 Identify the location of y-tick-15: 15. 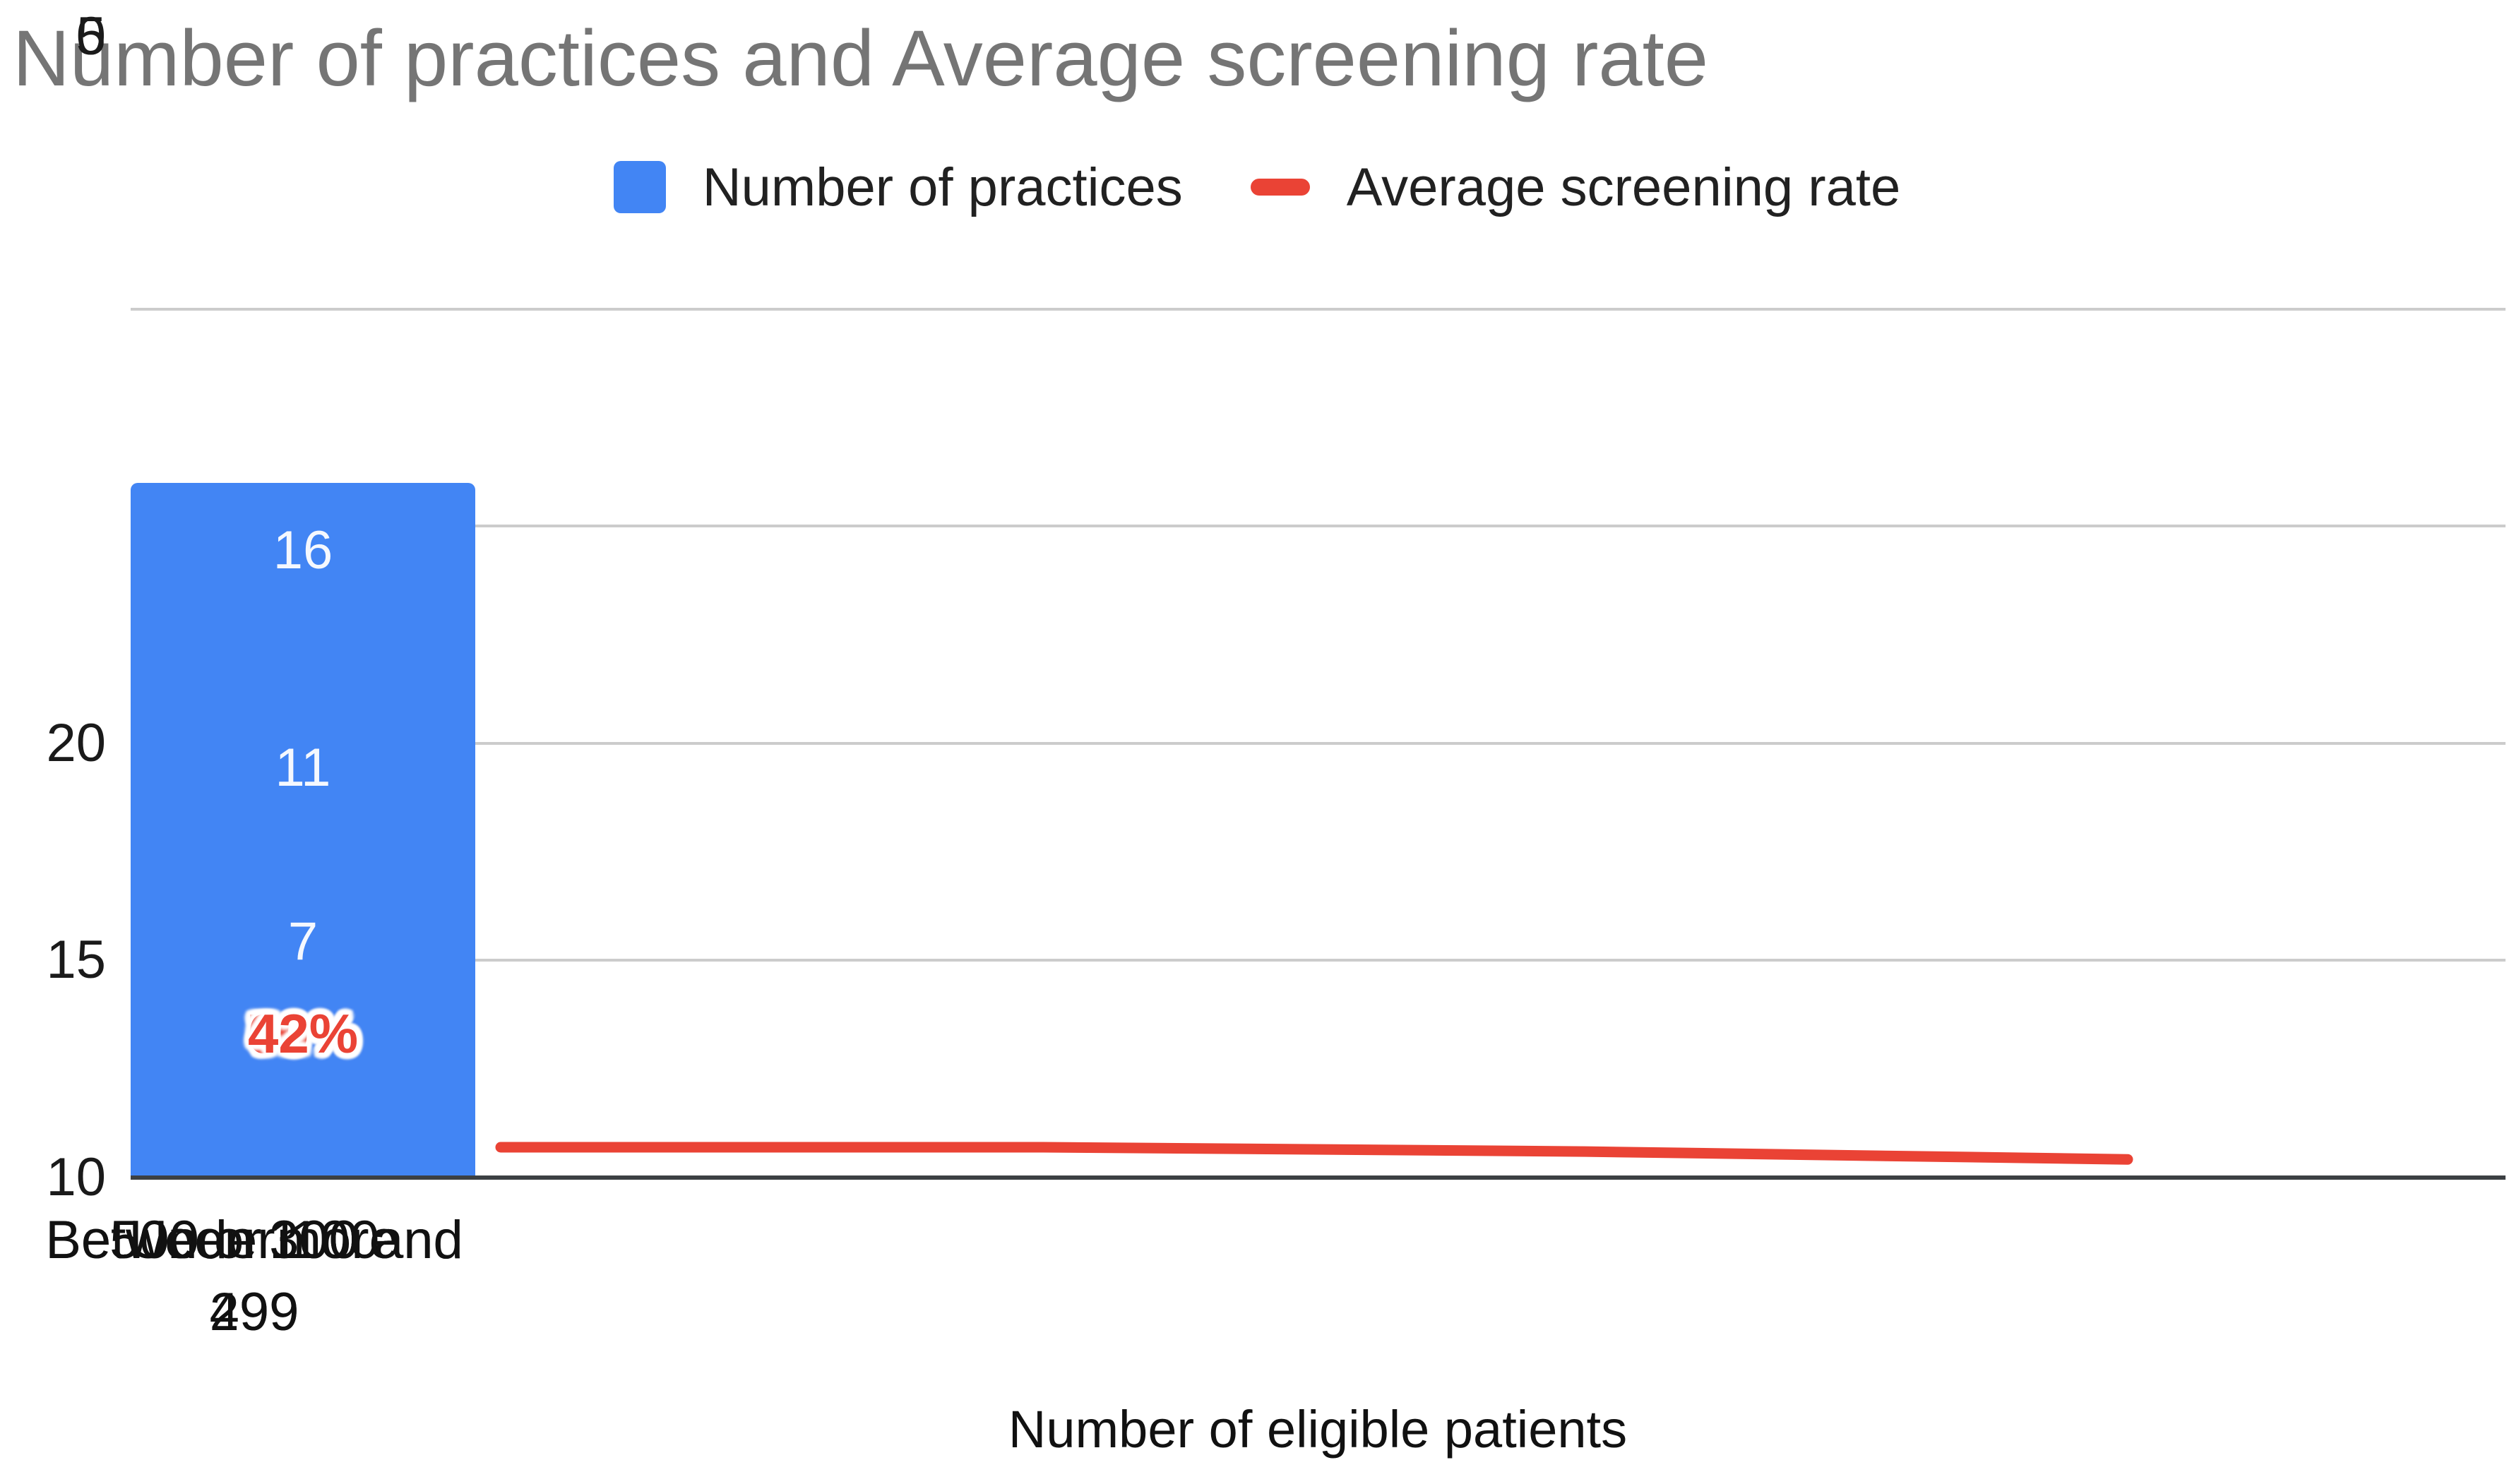
(76, 960).